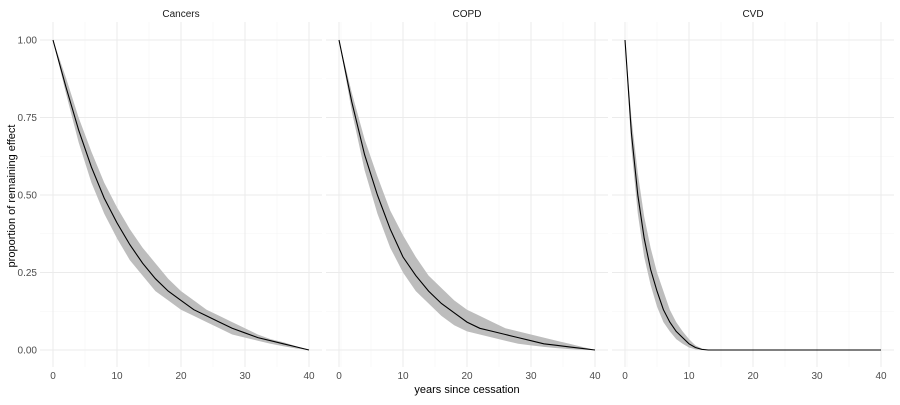 This screenshot has height=405, width=900. I want to click on y-tick-label: 0.50, so click(28, 196).